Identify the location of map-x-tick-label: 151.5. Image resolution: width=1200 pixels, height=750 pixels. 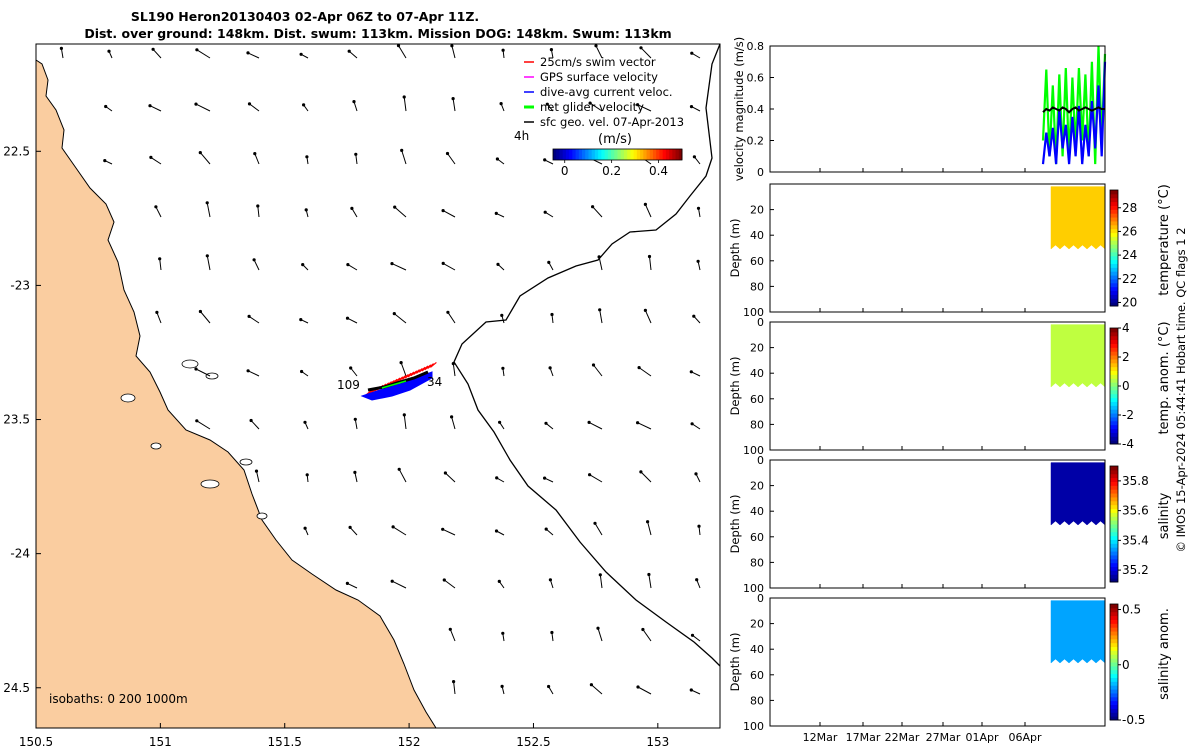
(285, 742).